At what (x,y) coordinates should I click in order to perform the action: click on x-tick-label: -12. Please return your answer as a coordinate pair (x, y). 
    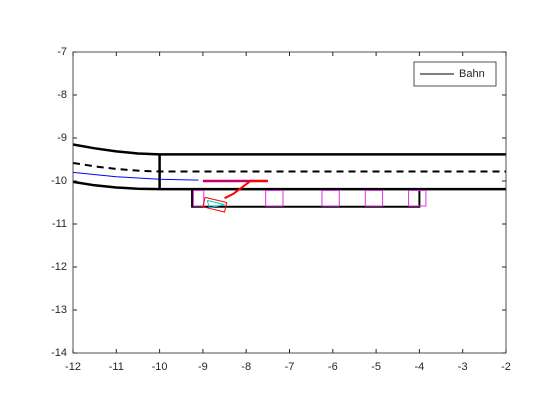
    Looking at the image, I should click on (73, 367).